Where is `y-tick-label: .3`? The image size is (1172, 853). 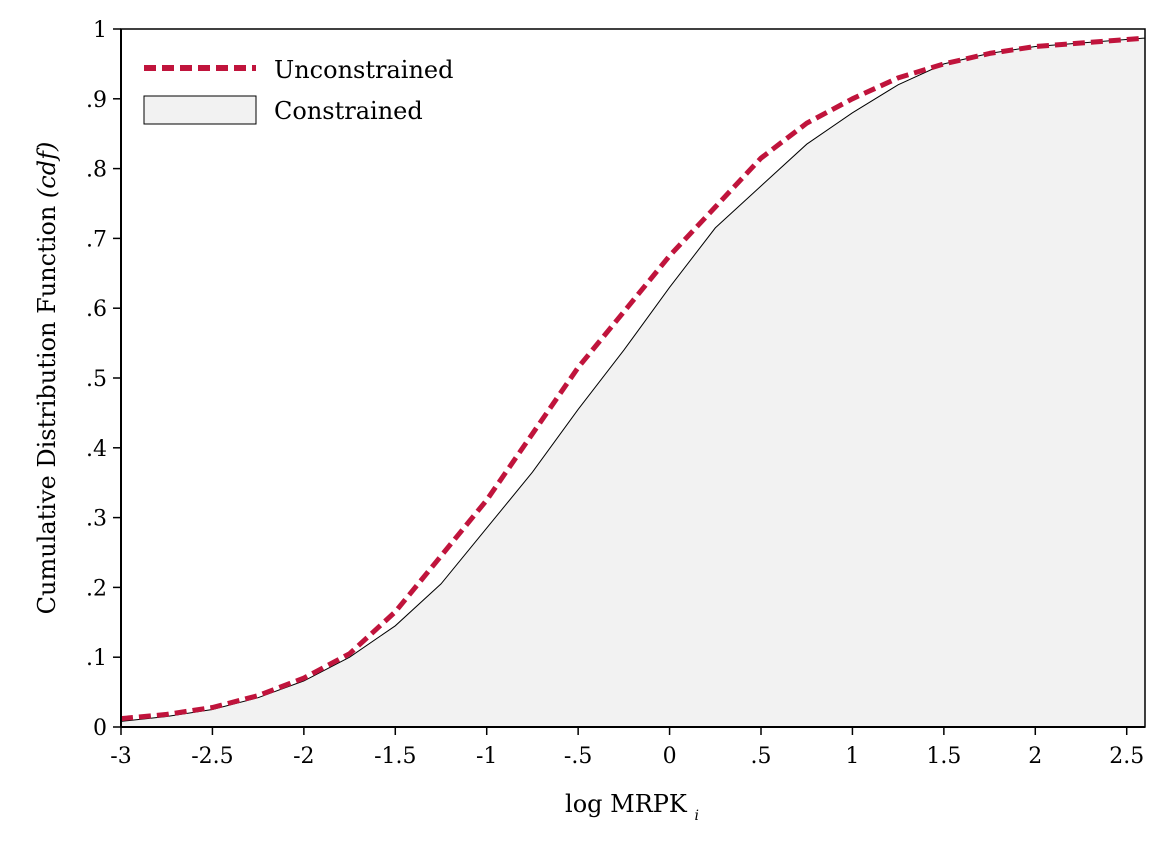
y-tick-label: .3 is located at coordinates (96, 519).